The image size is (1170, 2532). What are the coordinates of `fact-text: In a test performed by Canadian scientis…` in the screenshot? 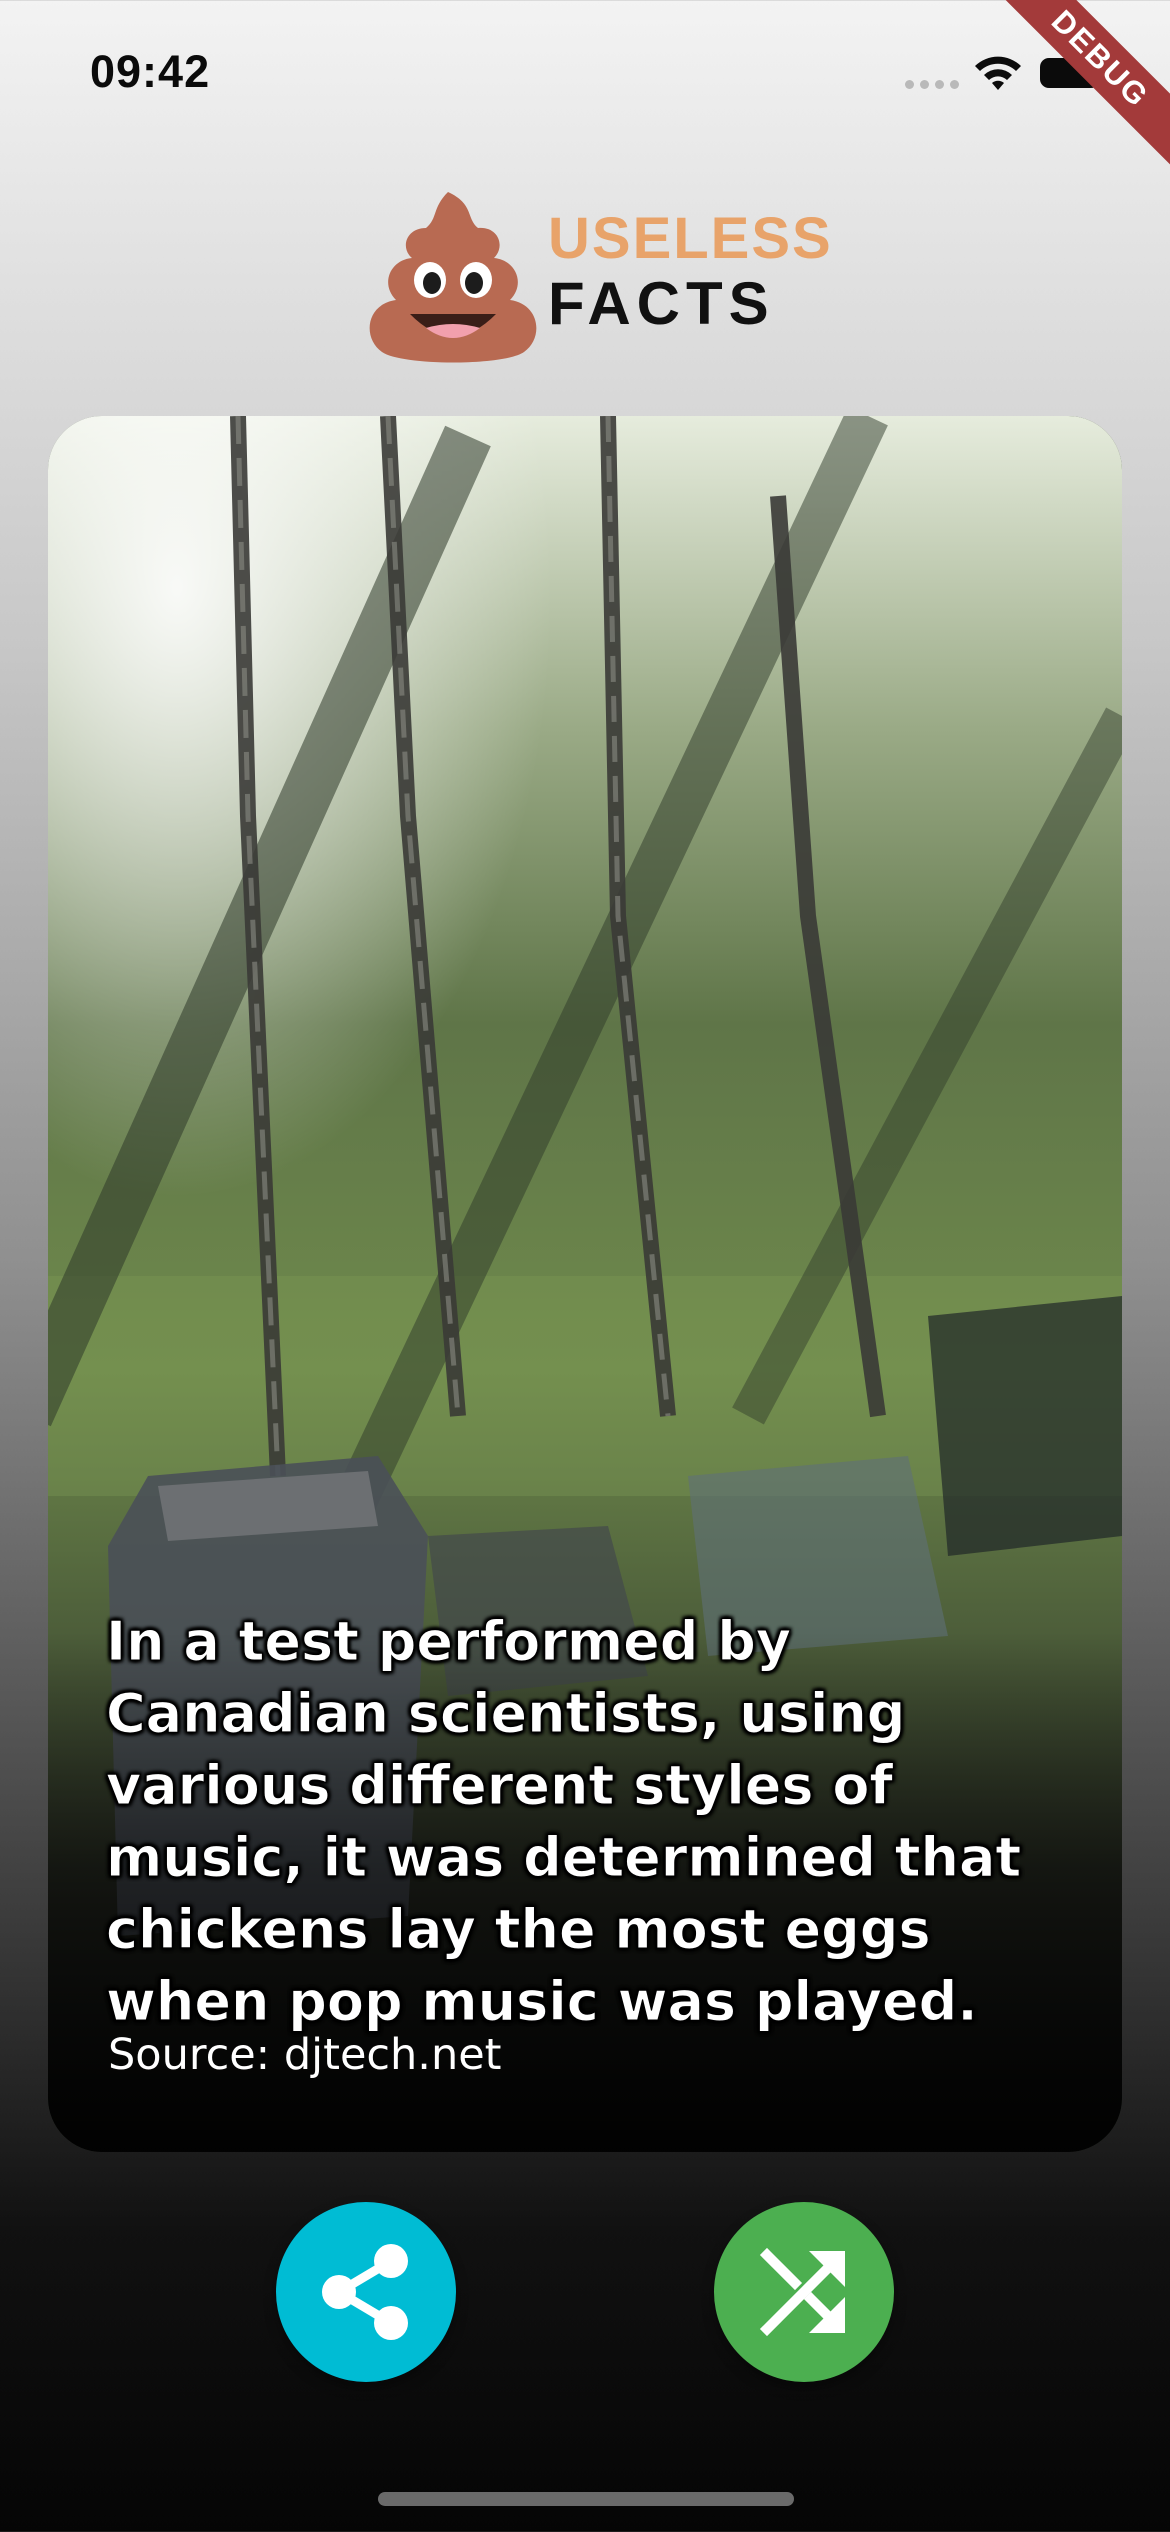 It's located at (584, 1822).